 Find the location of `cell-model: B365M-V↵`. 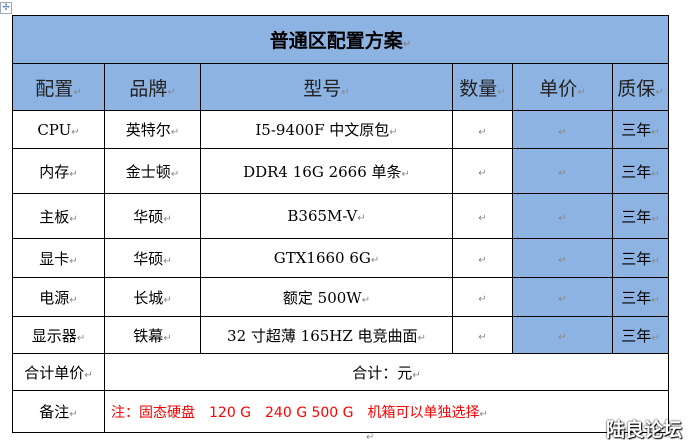

cell-model: B365M-V↵ is located at coordinates (326, 216).